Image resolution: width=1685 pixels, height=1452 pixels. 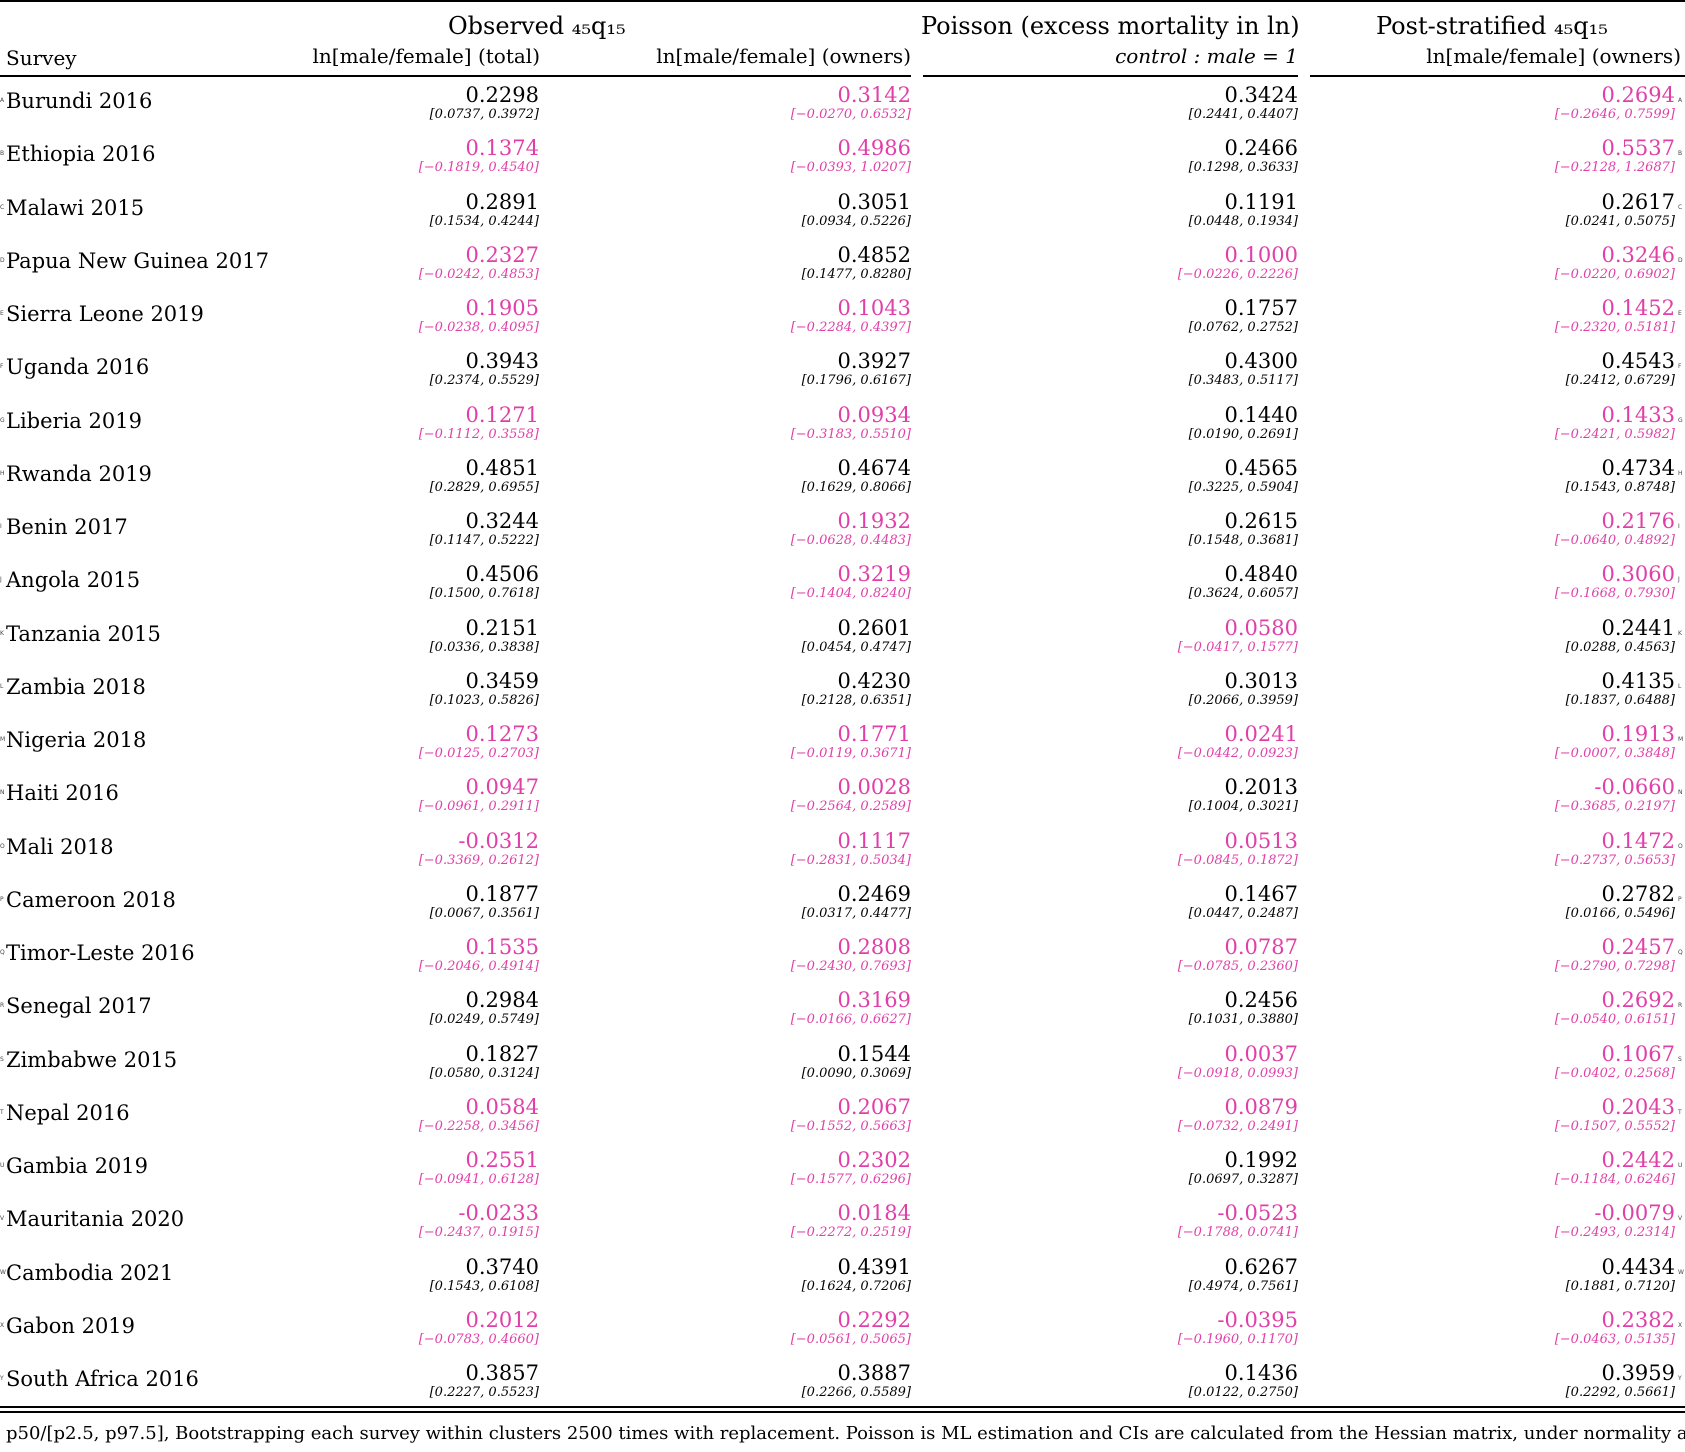 I want to click on cell-estimate: -0.0660, so click(x=1634, y=787).